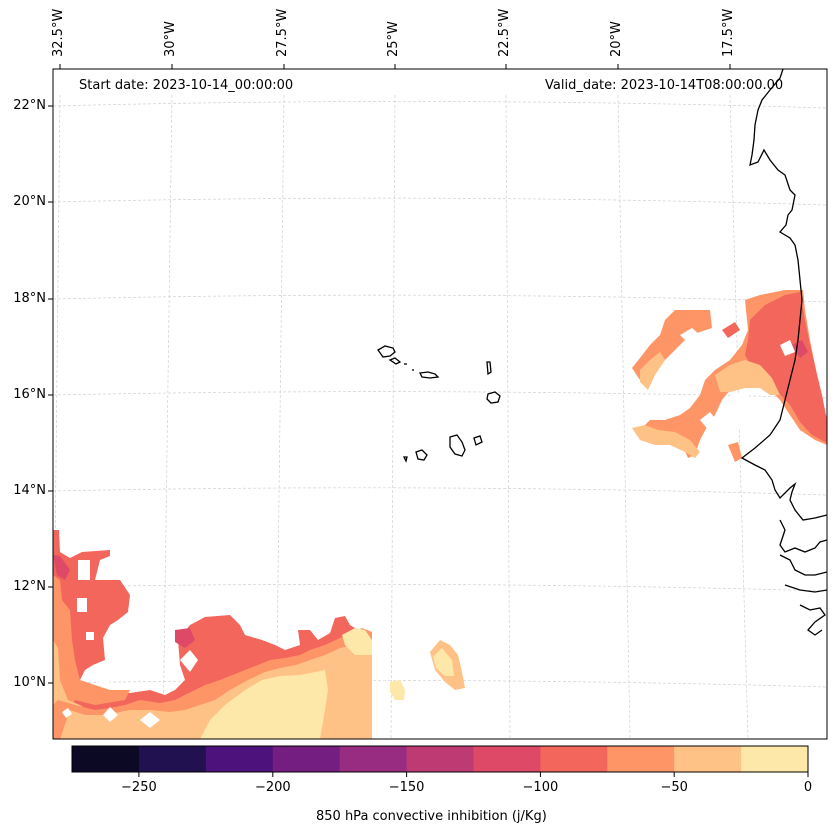  Describe the element at coordinates (729, 376) in the screenshot. I see `cin-field-northeast` at that location.